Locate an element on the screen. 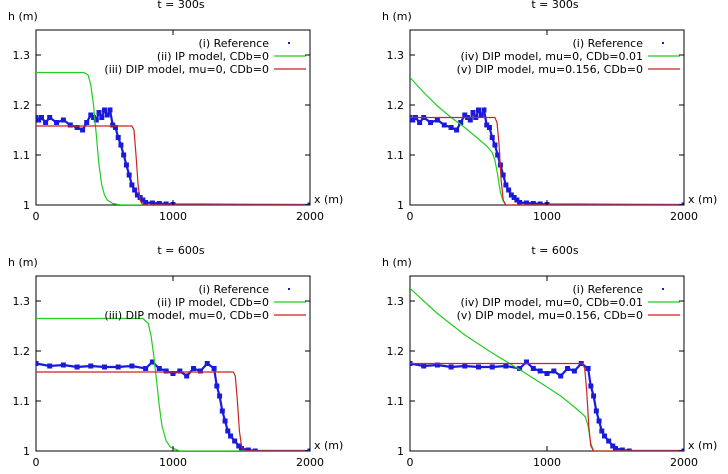 Image resolution: width=728 pixels, height=474 pixels. chart-title: t = 300s is located at coordinates (555, 5).